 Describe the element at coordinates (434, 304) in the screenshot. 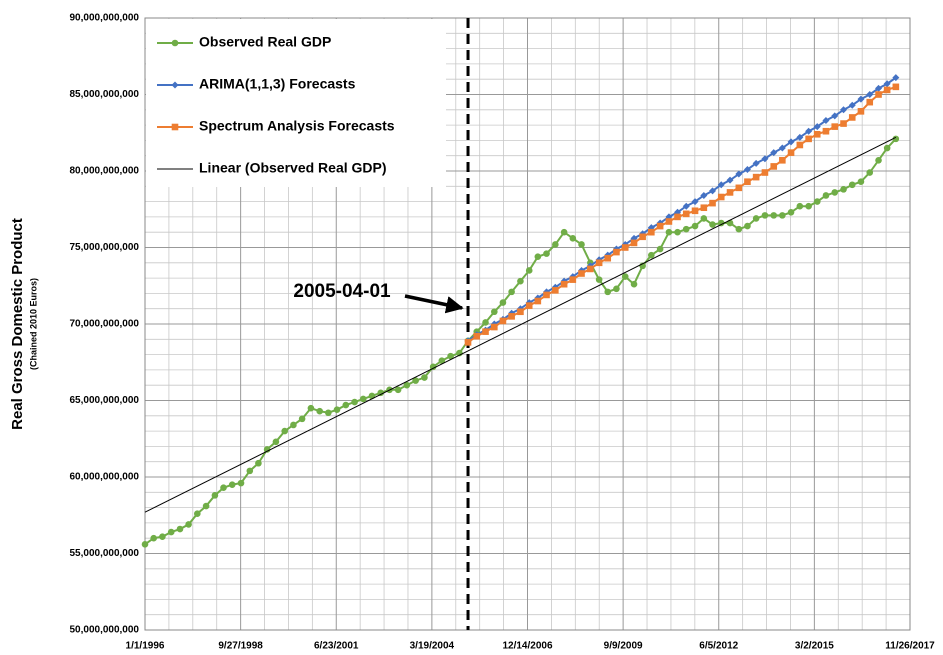

I see `annotation-arrow` at that location.